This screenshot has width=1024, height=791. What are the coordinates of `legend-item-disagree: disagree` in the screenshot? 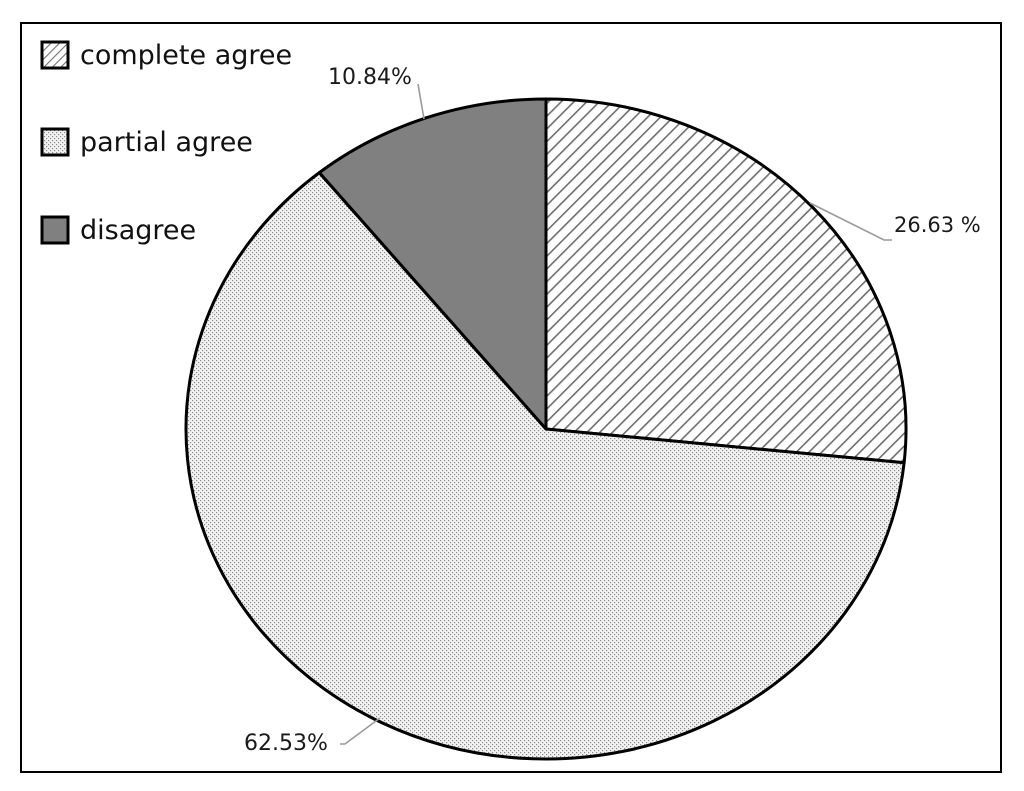 It's located at (118, 230).